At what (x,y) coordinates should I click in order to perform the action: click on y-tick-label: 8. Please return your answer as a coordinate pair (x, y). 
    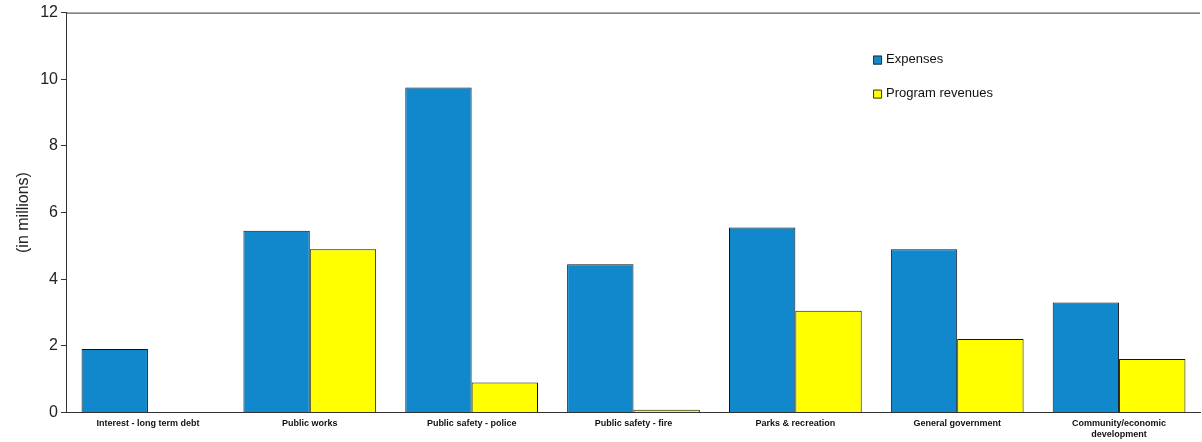
    Looking at the image, I should click on (54, 145).